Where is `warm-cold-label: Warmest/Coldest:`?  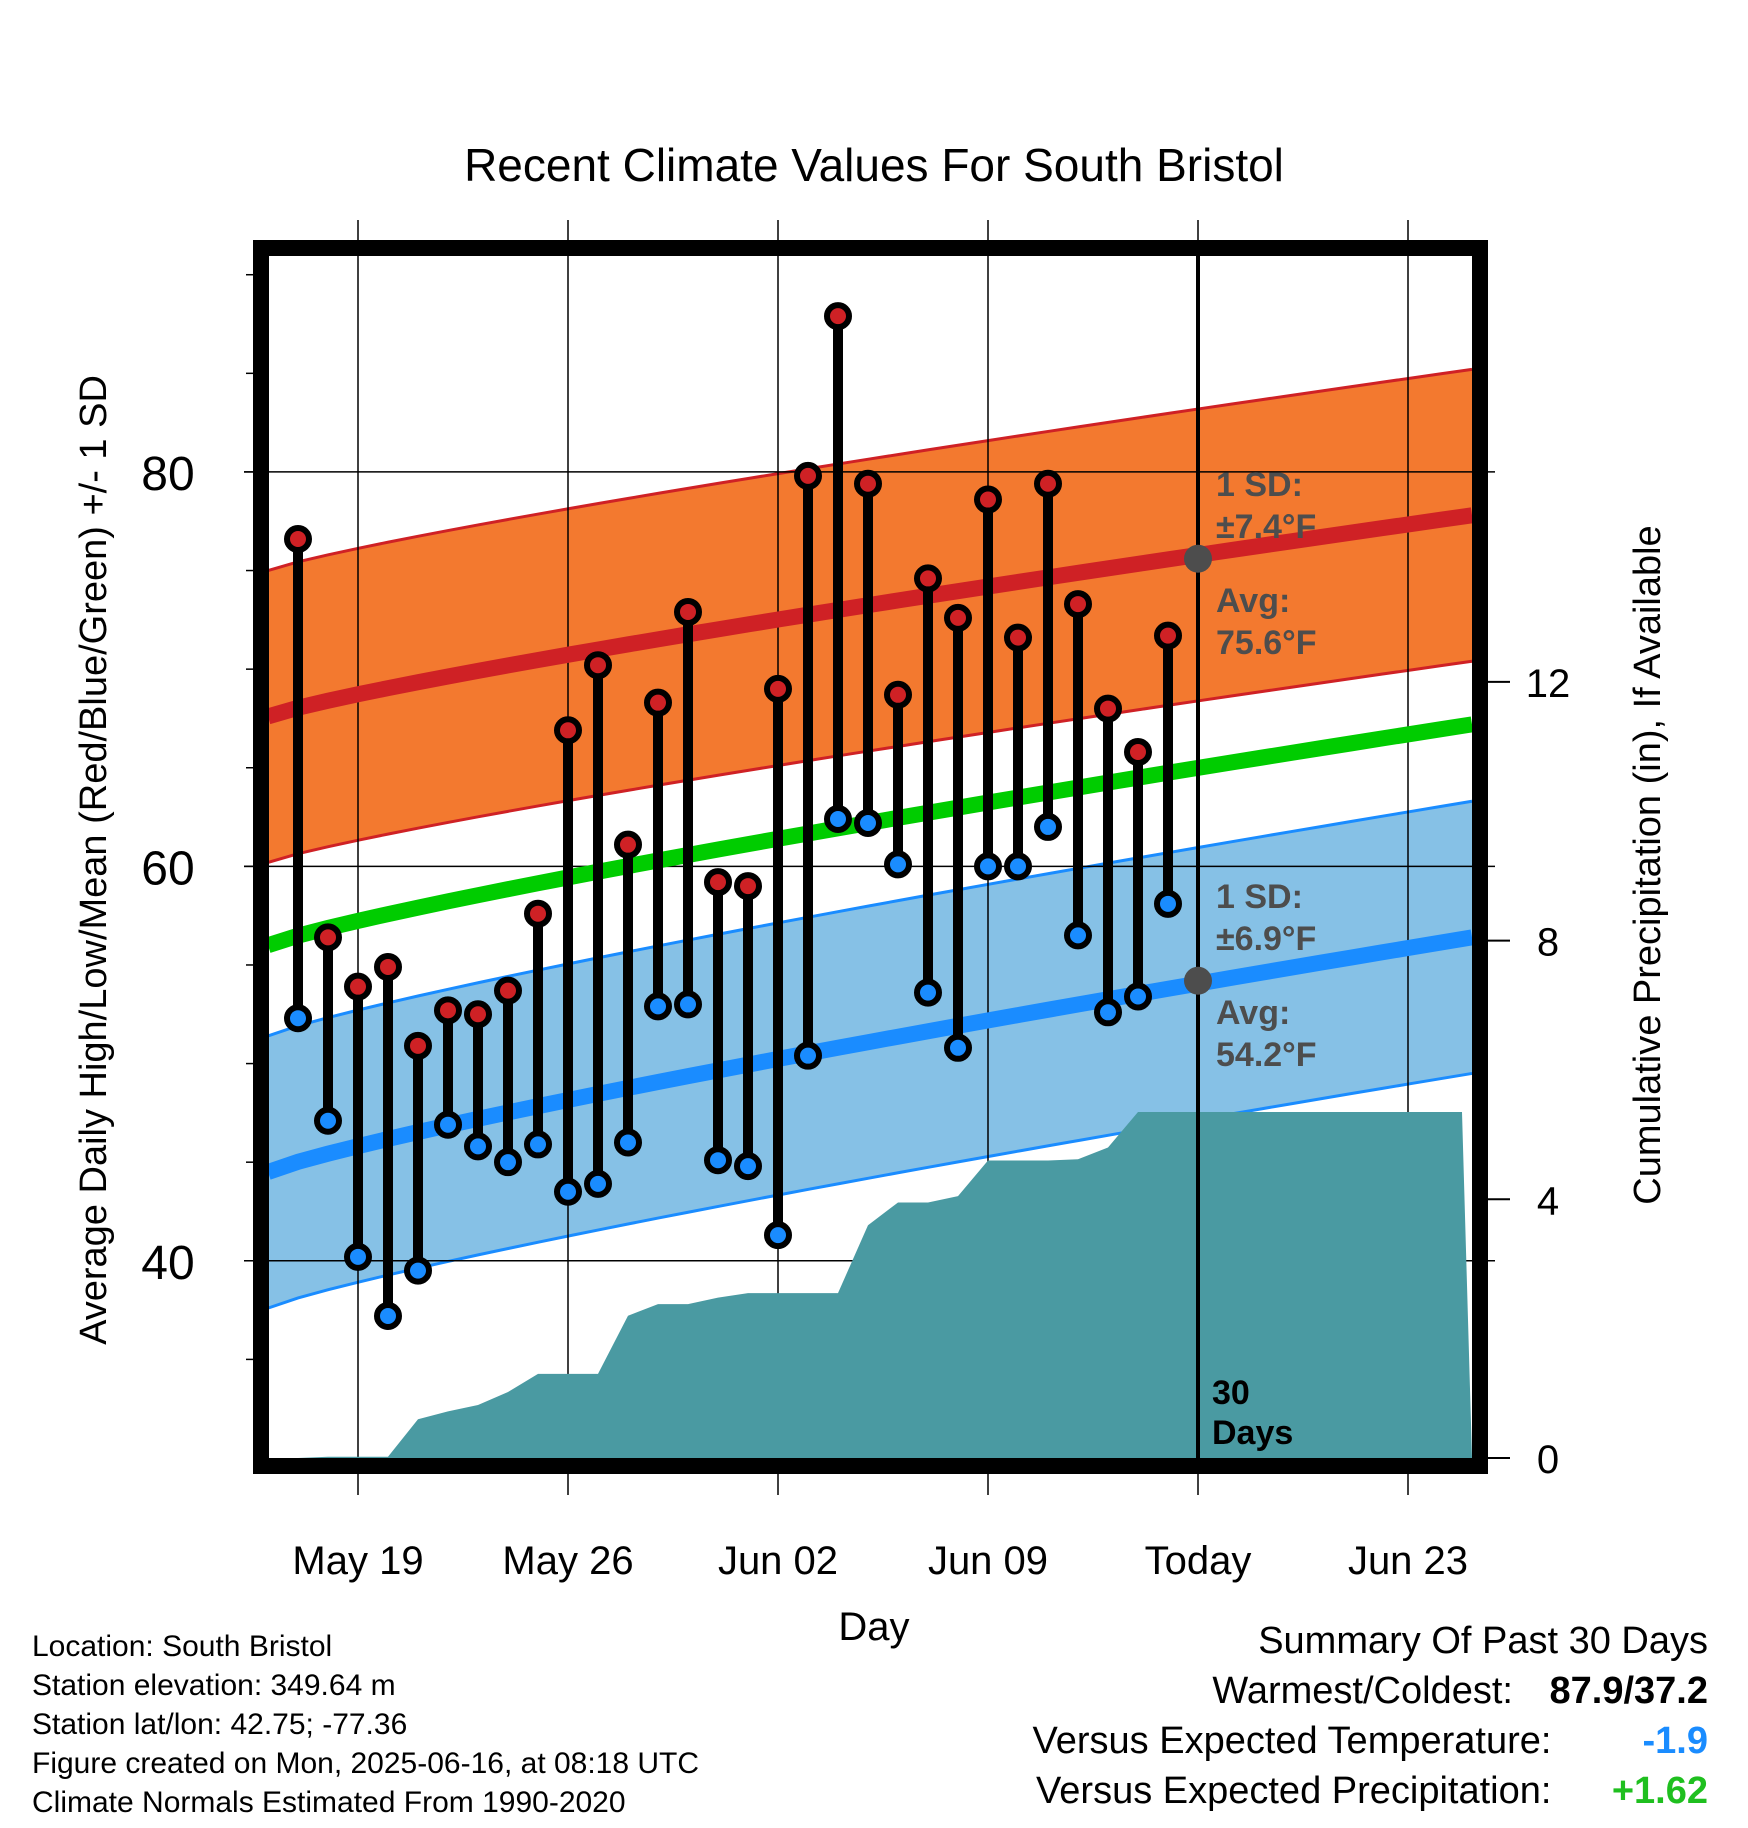
warm-cold-label: Warmest/Coldest: is located at coordinates (1362, 1691).